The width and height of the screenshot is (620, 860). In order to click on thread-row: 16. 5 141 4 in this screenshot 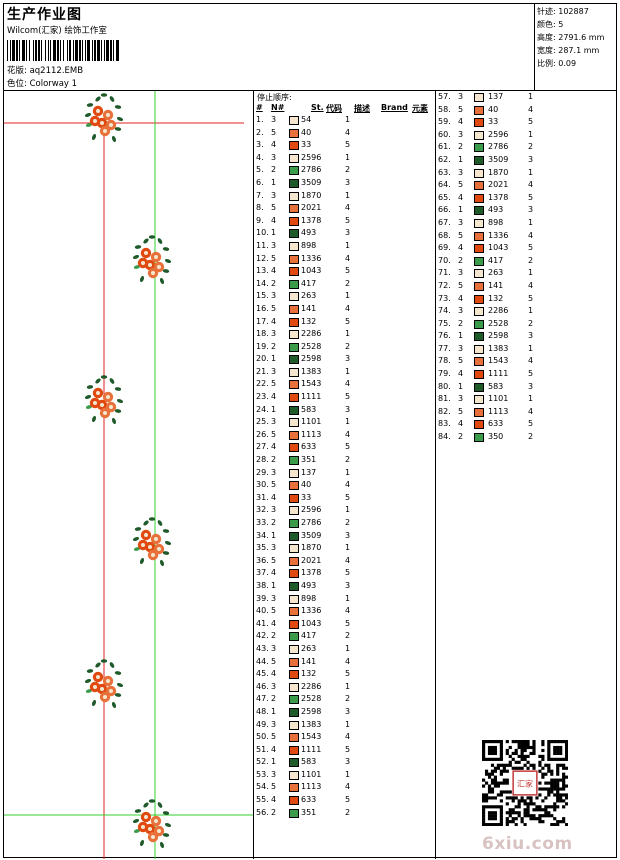, I will do `click(344, 309)`.